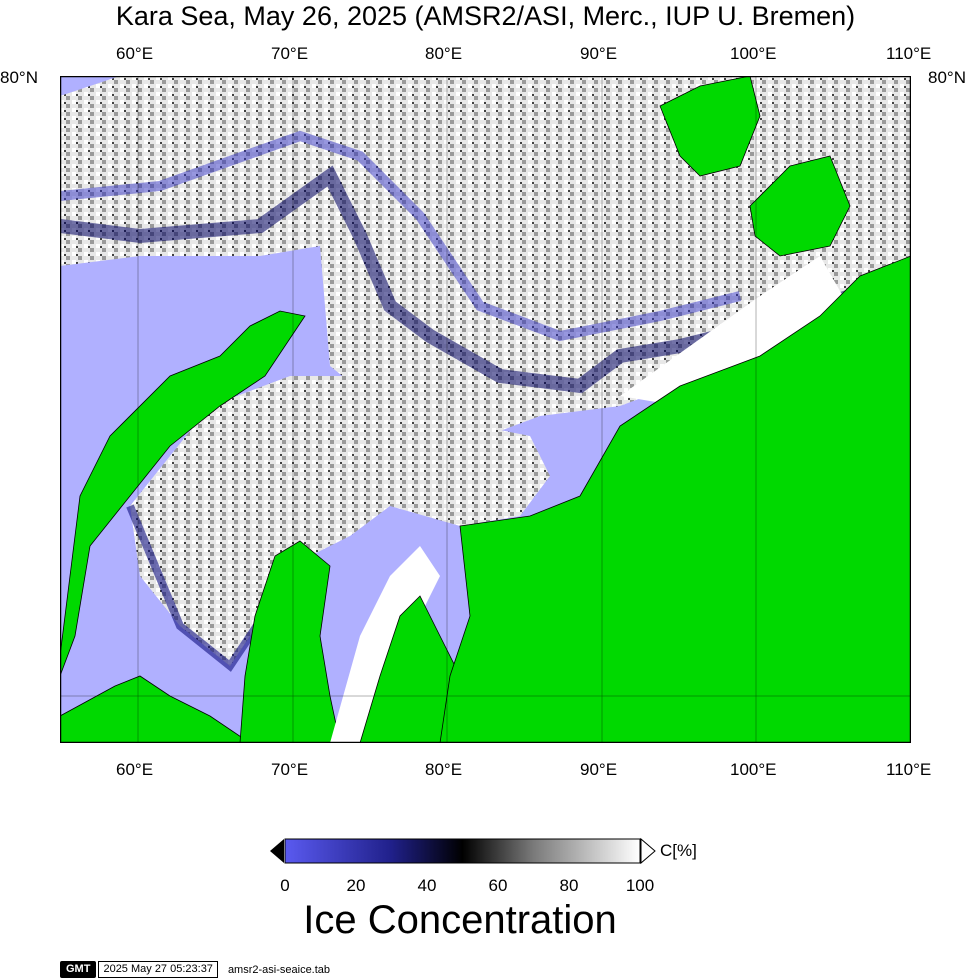 The height and width of the screenshot is (980, 971). What do you see at coordinates (135, 53) in the screenshot?
I see `lon-label-top-60: 60°E` at bounding box center [135, 53].